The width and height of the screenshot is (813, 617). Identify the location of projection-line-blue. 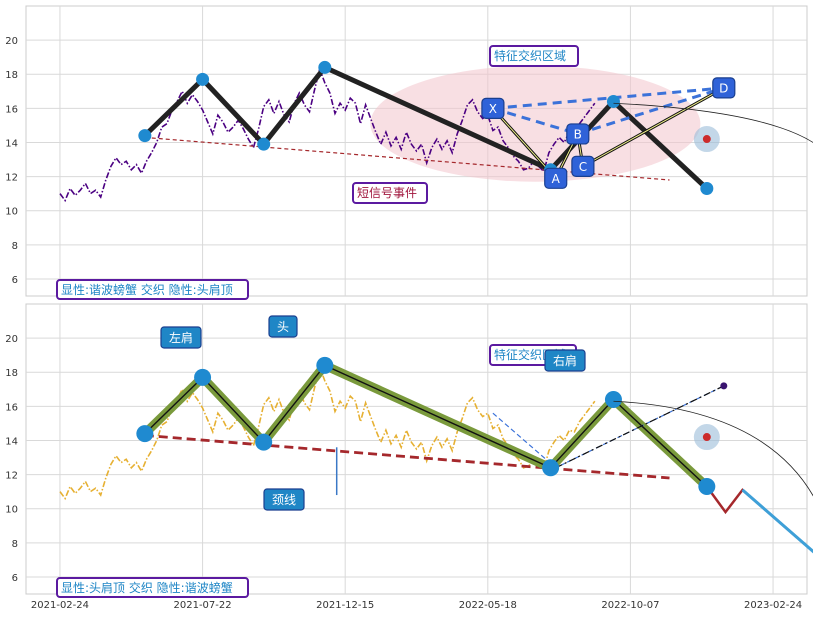
(777, 521).